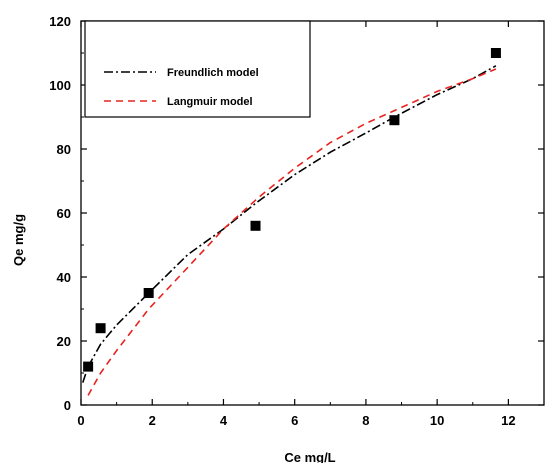 The width and height of the screenshot is (545, 463). Describe the element at coordinates (309, 456) in the screenshot. I see `x-axis-label: Ce mg/L` at that location.